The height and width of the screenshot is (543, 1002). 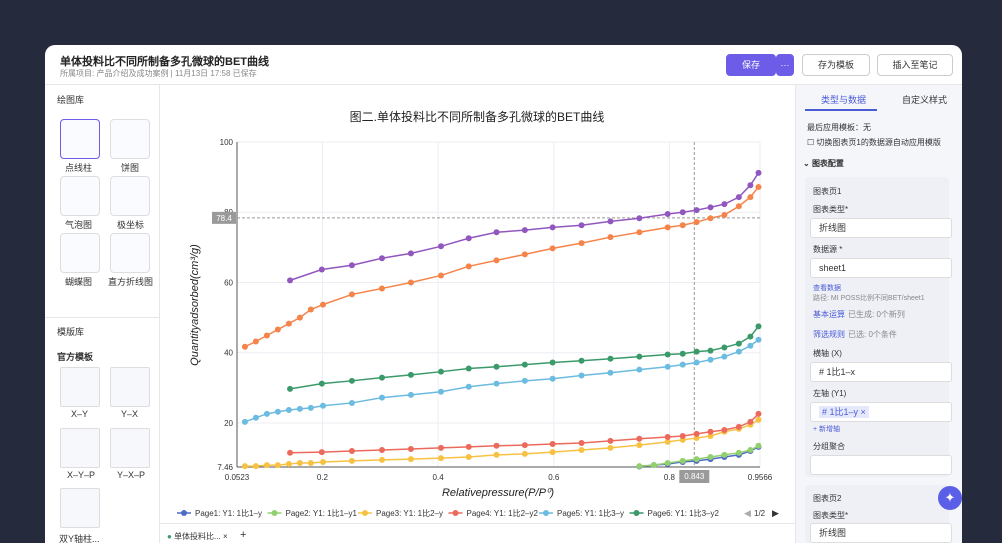 I want to click on view-data: 查看数据, so click(x=827, y=288).